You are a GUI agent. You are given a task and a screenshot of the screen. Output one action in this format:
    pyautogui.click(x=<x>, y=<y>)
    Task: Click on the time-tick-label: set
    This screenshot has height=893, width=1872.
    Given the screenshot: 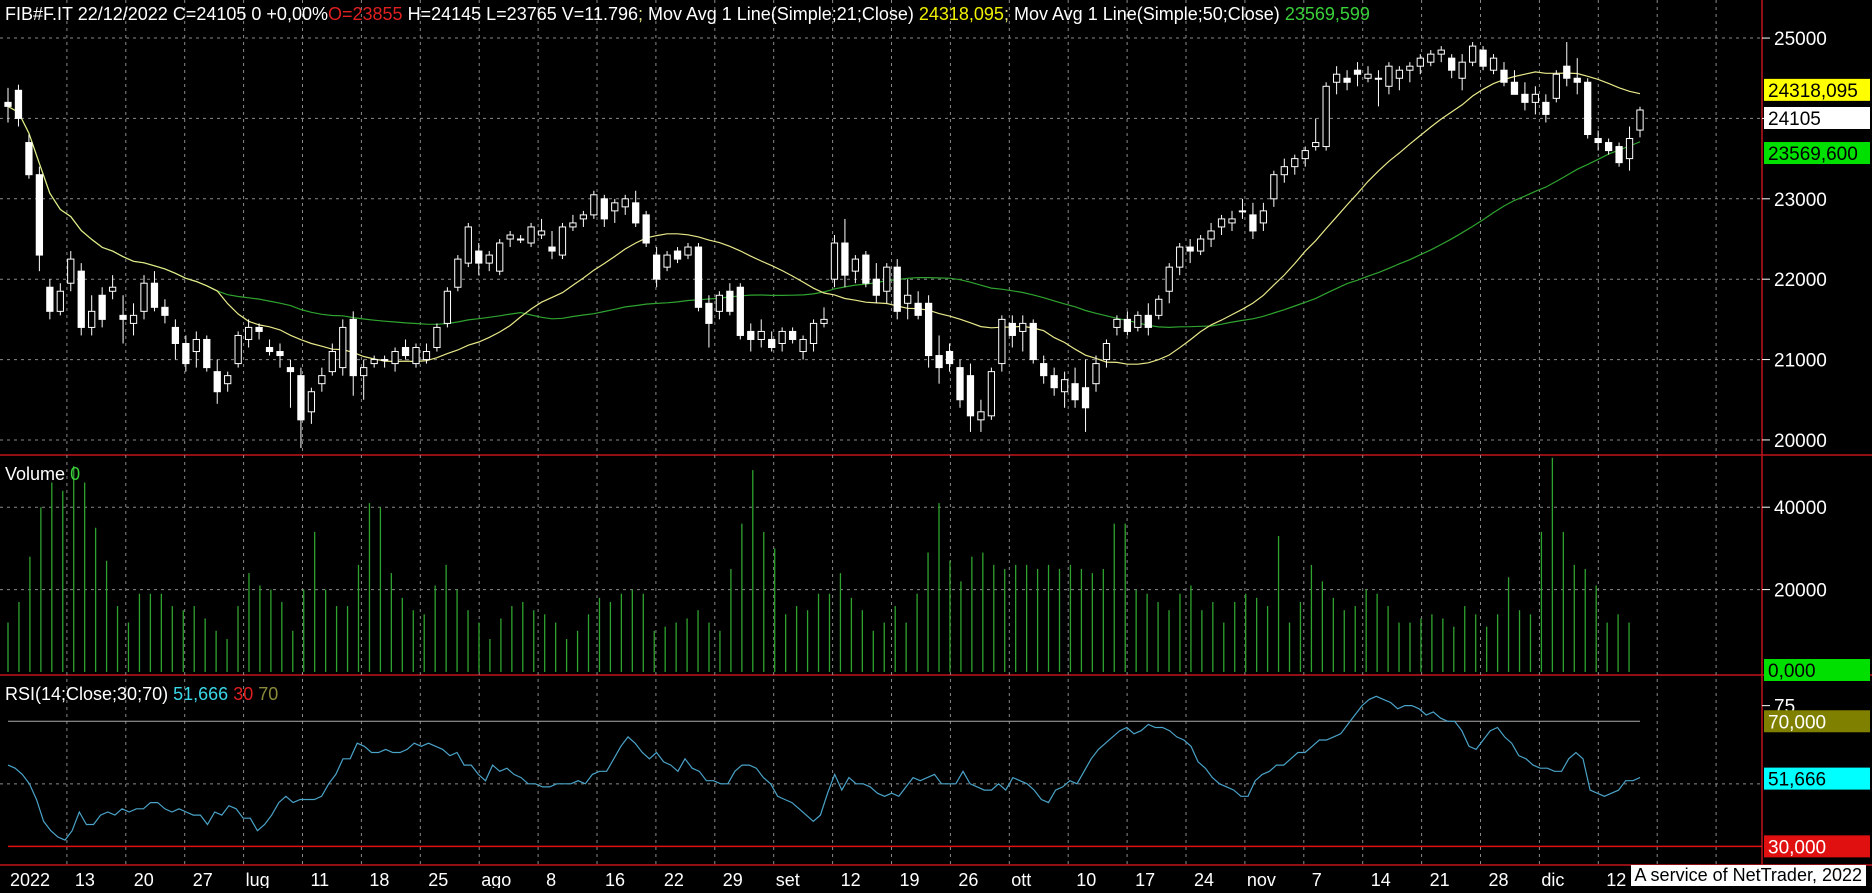 What is the action you would take?
    pyautogui.click(x=788, y=879)
    